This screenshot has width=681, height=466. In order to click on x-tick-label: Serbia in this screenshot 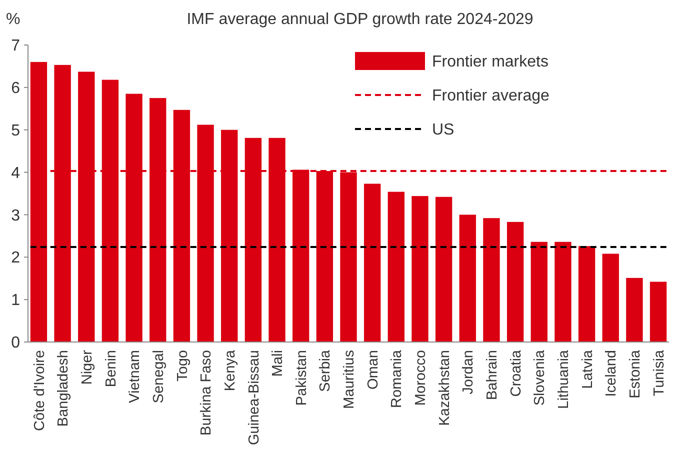, I will do `click(326, 370)`.